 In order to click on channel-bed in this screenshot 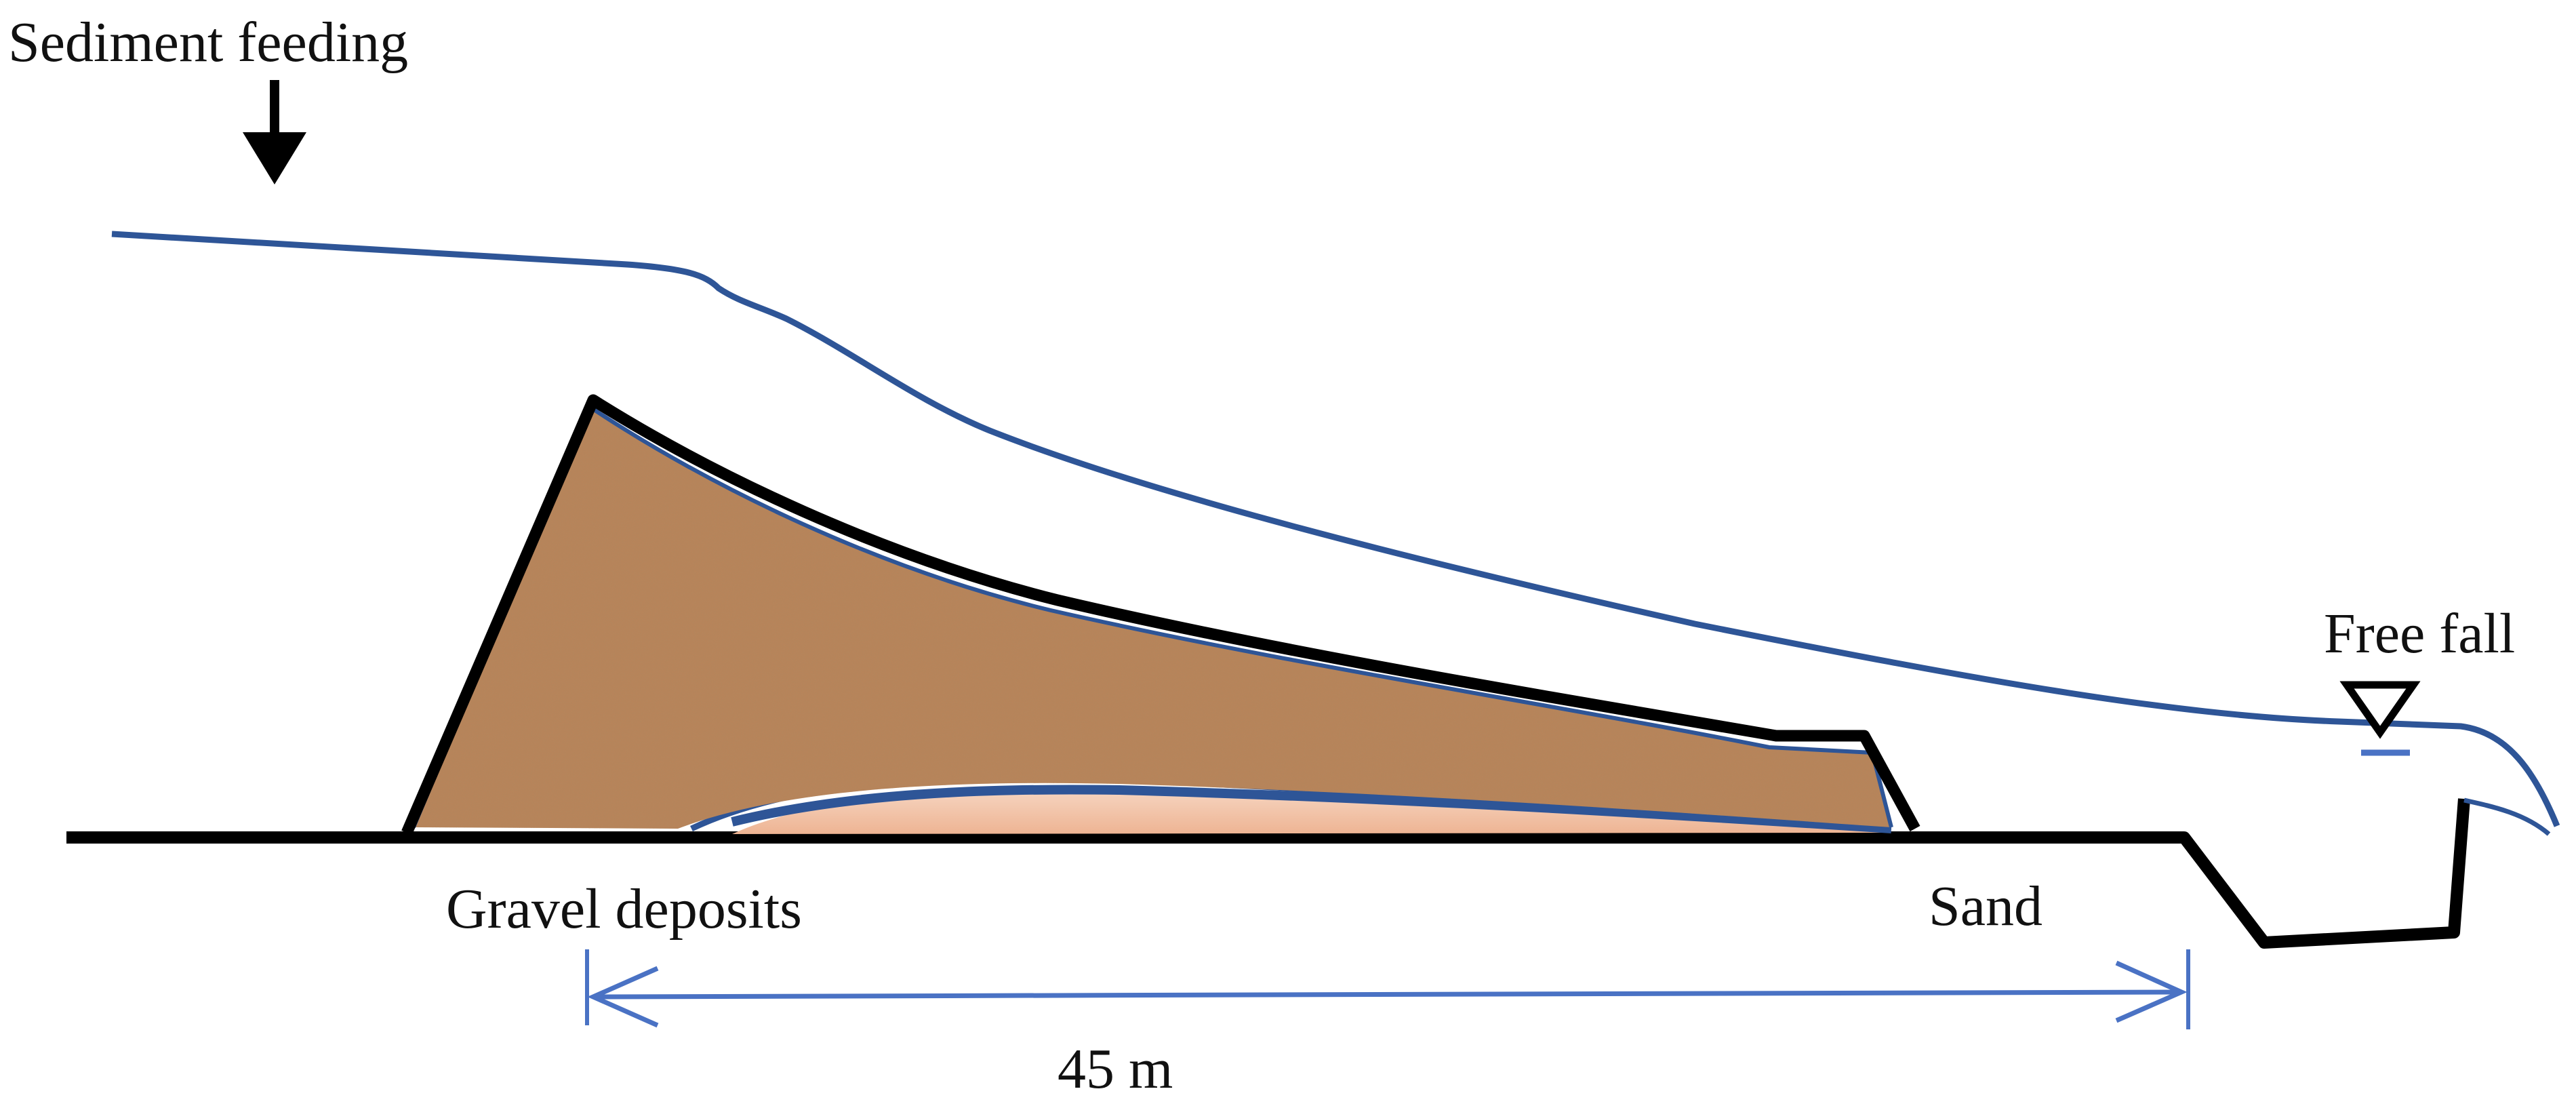, I will do `click(1268, 873)`.